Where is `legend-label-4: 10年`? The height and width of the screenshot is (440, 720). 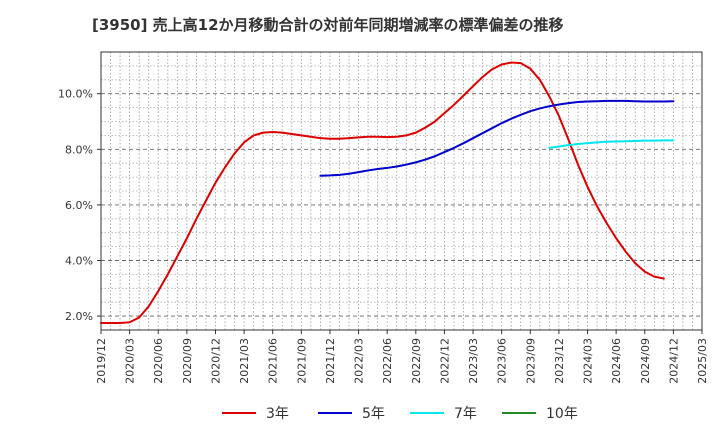
legend-label-4: 10年 is located at coordinates (562, 414).